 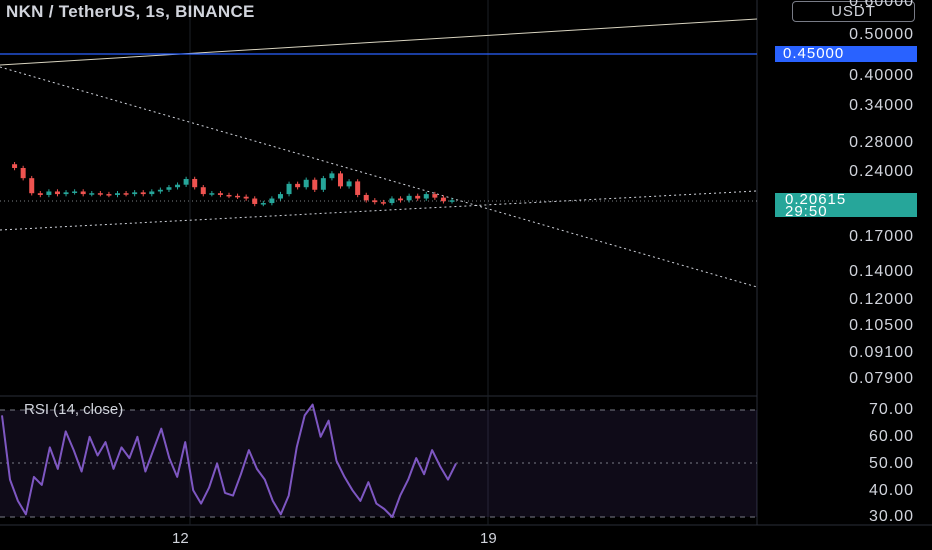 I want to click on current-price-badge: 0.20615 29:50, so click(x=846, y=205).